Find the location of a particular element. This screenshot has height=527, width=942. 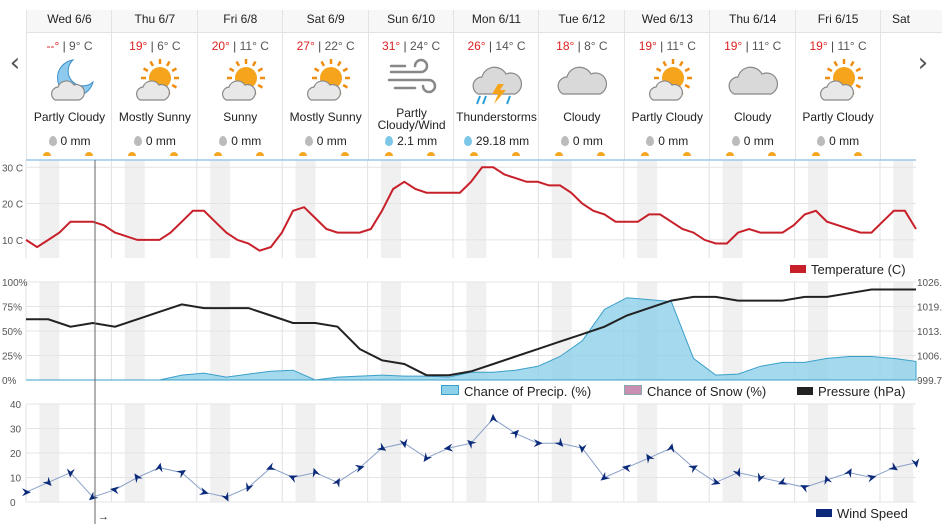

wind-tick-label: 20 is located at coordinates (16, 454).